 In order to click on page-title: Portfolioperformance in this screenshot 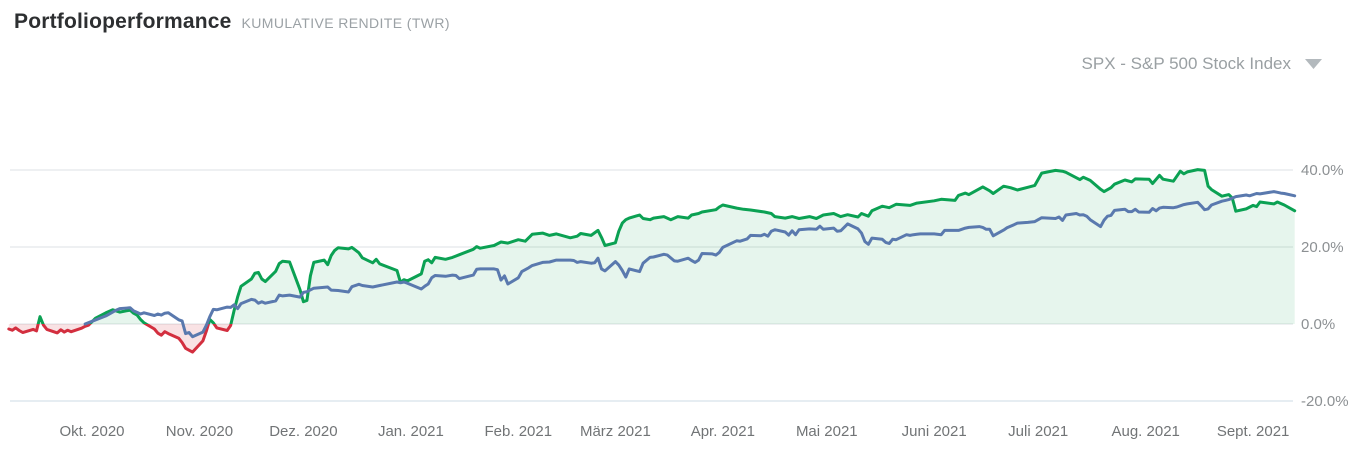, I will do `click(123, 21)`.